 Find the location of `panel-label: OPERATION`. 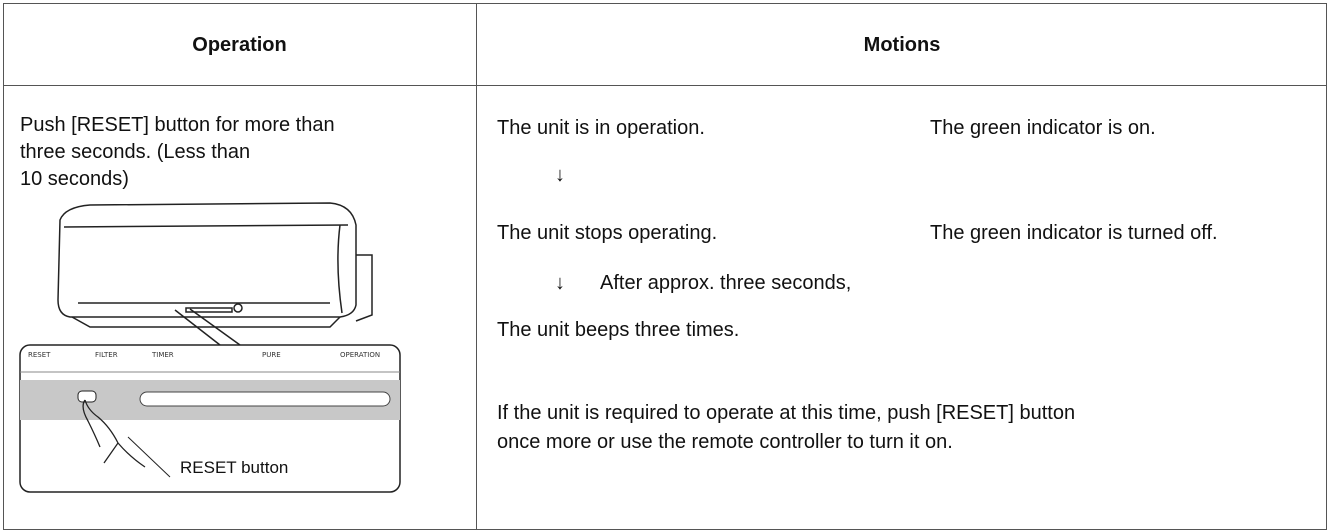

panel-label: OPERATION is located at coordinates (360, 355).